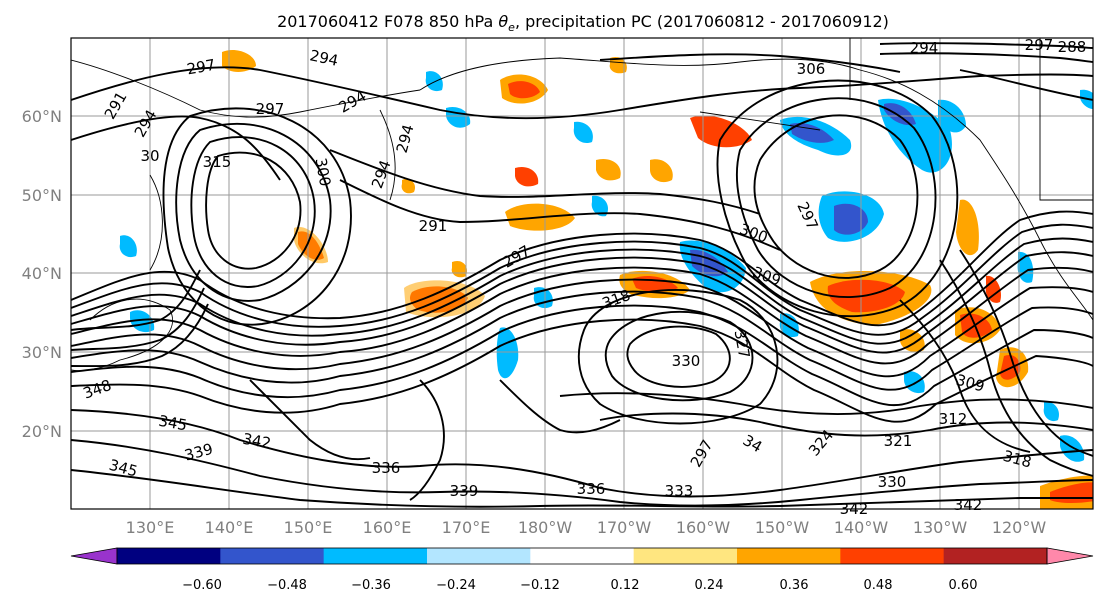 The height and width of the screenshot is (603, 1105). What do you see at coordinates (1072, 47) in the screenshot?
I see `contour-label: 288` at bounding box center [1072, 47].